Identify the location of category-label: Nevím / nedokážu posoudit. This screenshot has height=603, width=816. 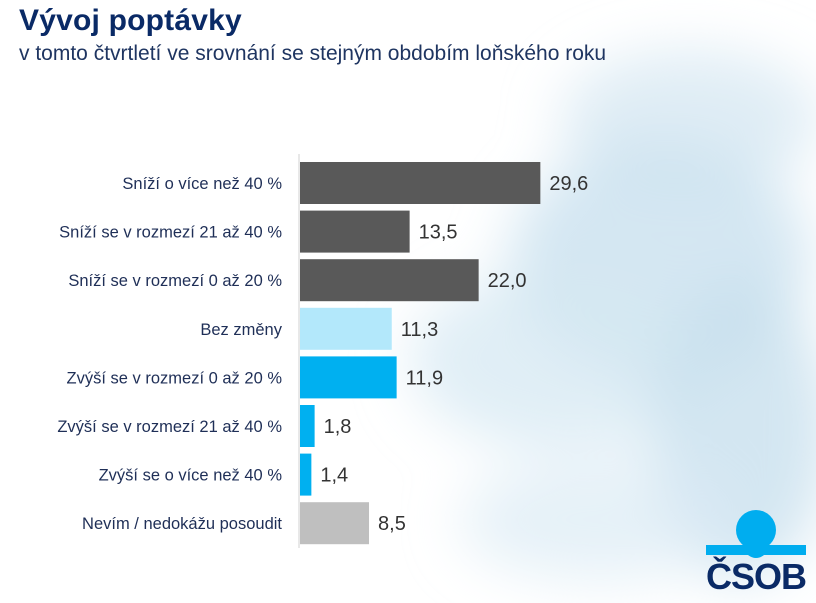
(182, 524).